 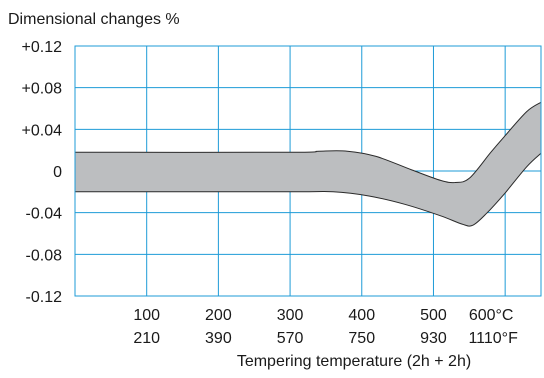 I want to click on x-tick-label-celsius: 100, so click(x=146, y=315).